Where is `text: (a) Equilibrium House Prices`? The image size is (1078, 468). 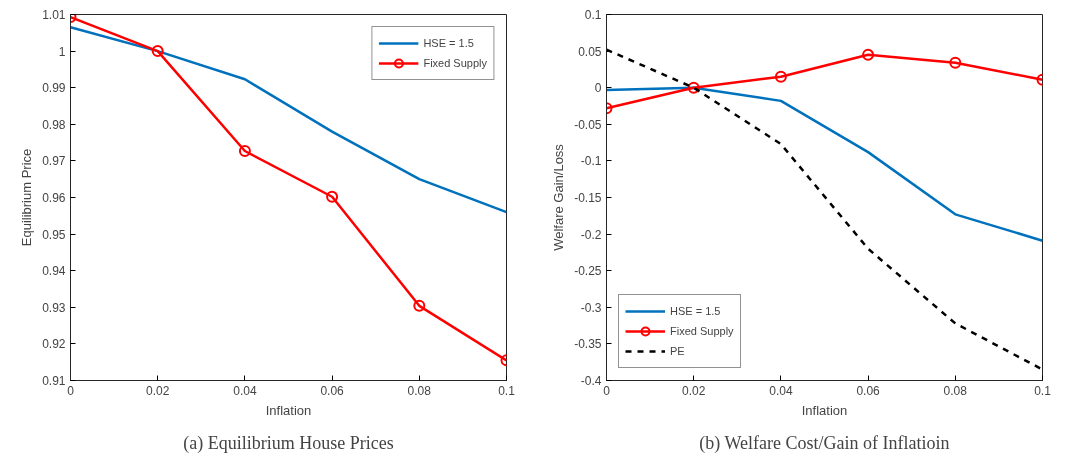 text: (a) Equilibrium House Prices is located at coordinates (288, 443).